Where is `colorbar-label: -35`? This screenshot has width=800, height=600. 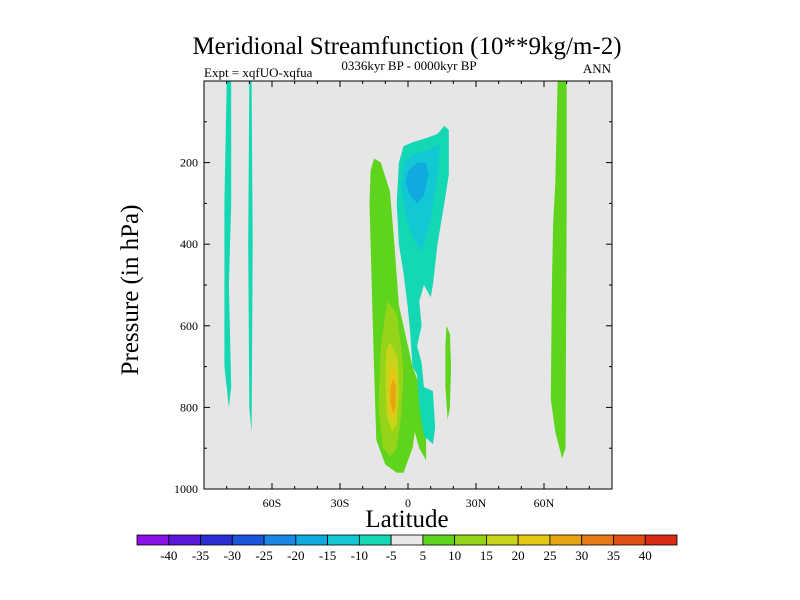 colorbar-label: -35 is located at coordinates (200, 555).